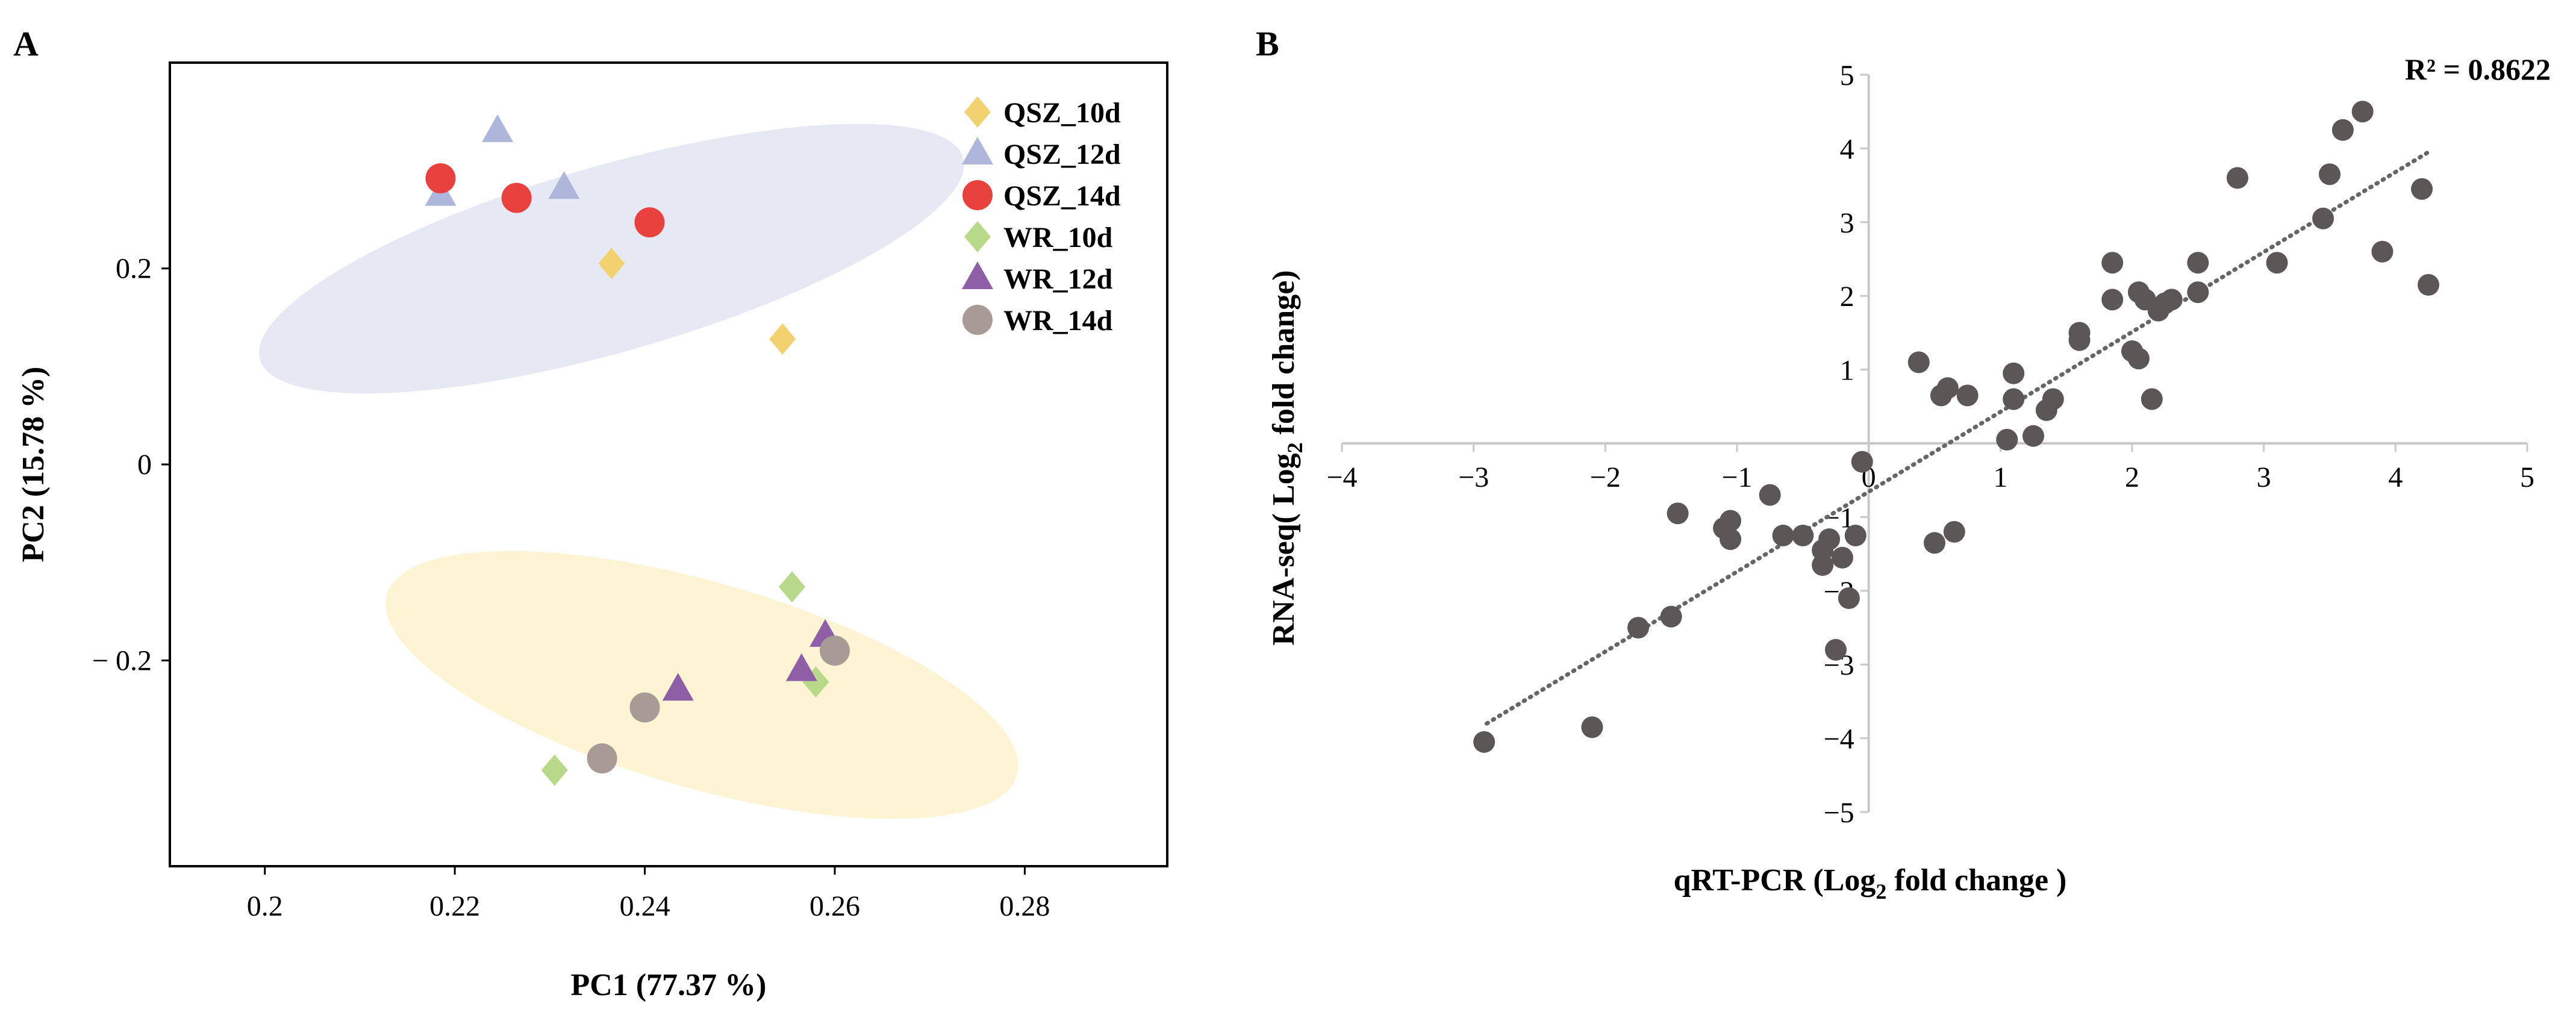 The height and width of the screenshot is (1015, 2576). What do you see at coordinates (1062, 155) in the screenshot?
I see `legend-label-qsz-12d: QSZ_12d` at bounding box center [1062, 155].